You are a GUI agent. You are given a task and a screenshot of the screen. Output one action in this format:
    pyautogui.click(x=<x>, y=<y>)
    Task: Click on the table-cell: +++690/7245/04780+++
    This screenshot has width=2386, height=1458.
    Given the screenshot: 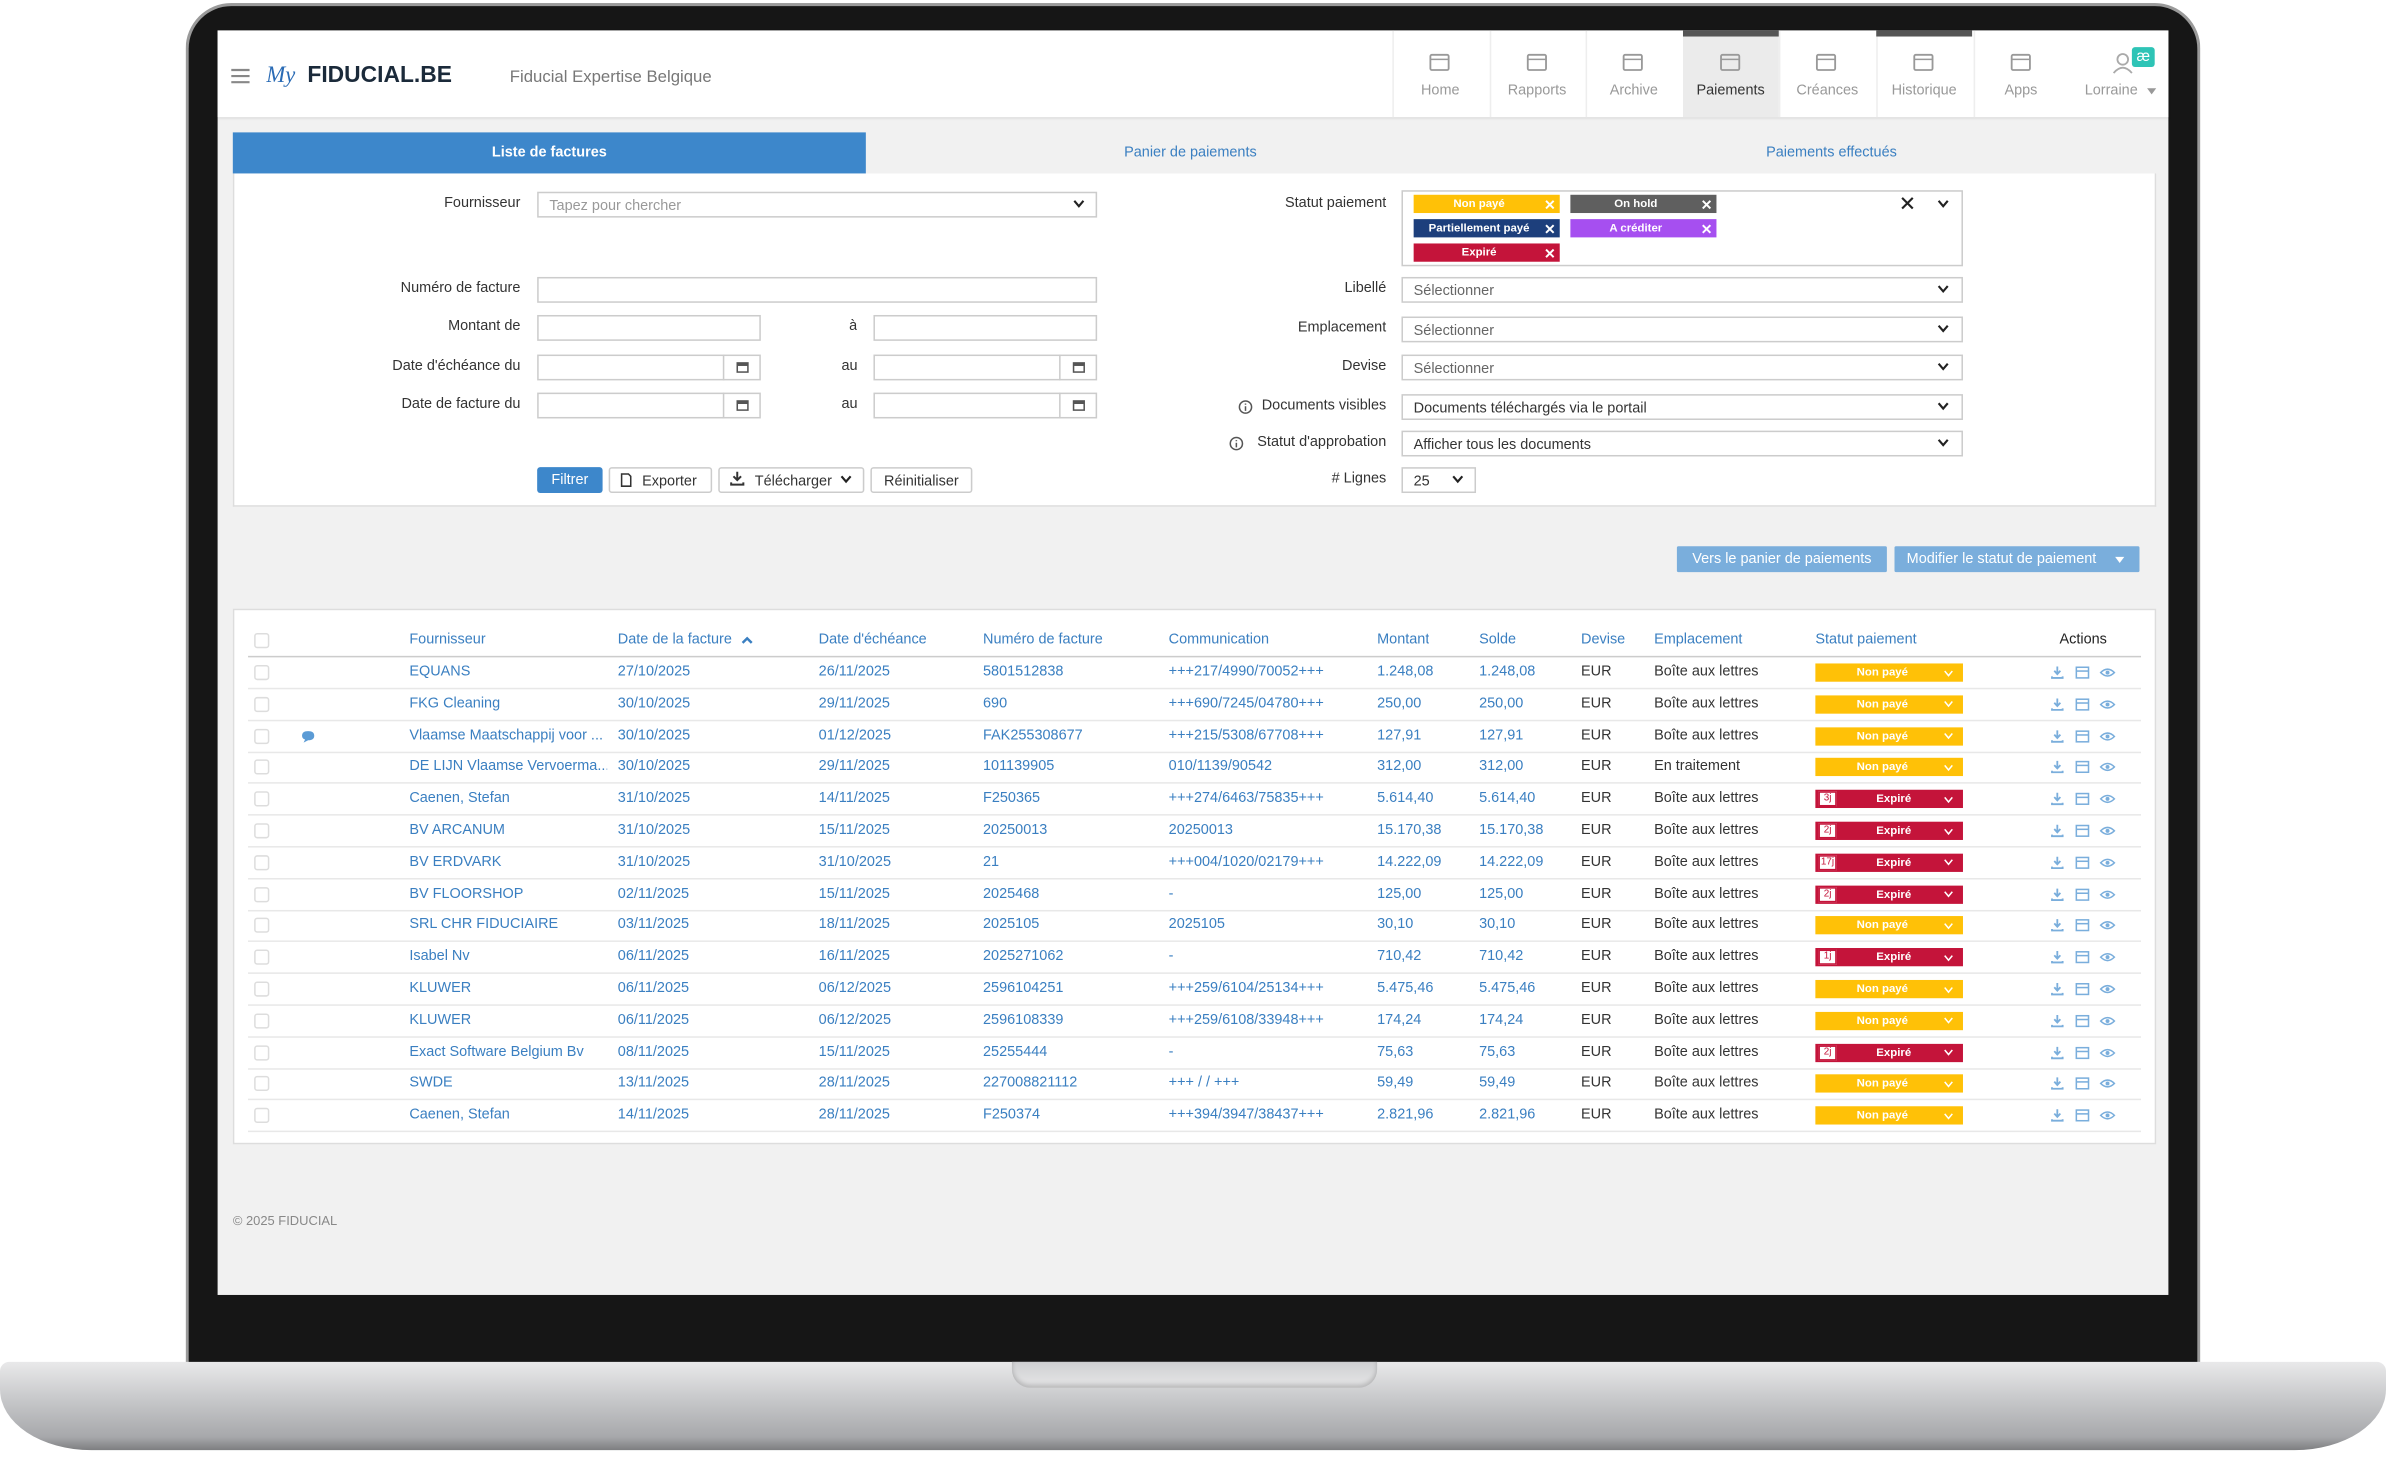 What is the action you would take?
    pyautogui.click(x=1246, y=703)
    